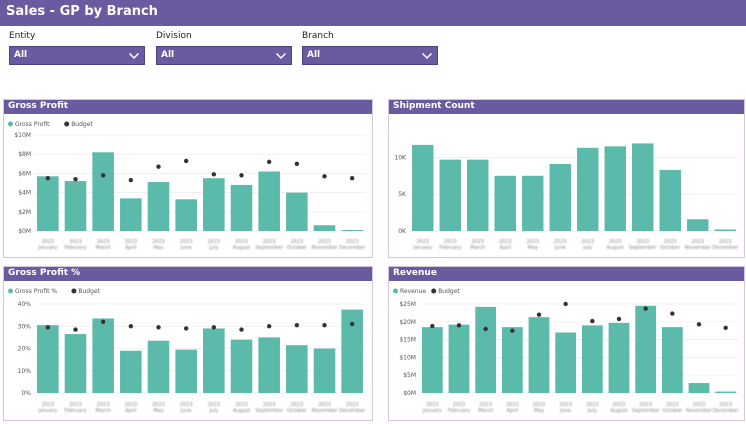 Image resolution: width=746 pixels, height=424 pixels. What do you see at coordinates (370, 55) in the screenshot?
I see `branch-dropdown: All` at bounding box center [370, 55].